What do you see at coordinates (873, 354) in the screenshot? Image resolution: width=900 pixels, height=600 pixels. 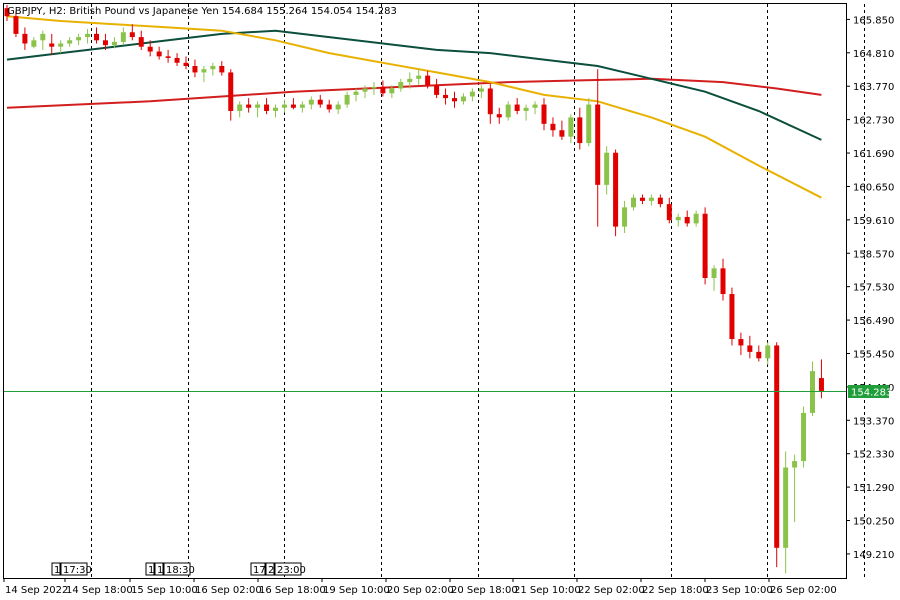 I see `y-tick-label: 155.450` at bounding box center [873, 354].